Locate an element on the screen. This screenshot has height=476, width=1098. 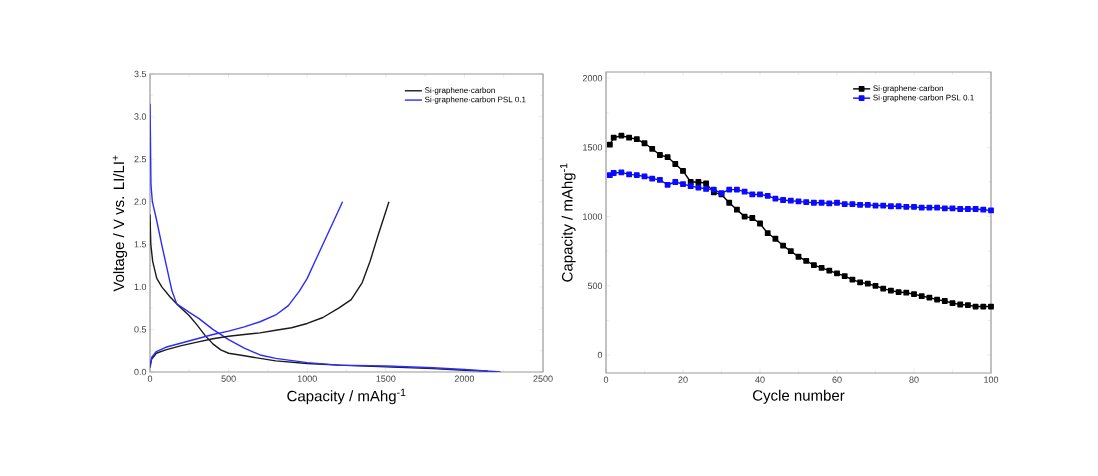
y-tick-label: 0.0 is located at coordinates (140, 372).